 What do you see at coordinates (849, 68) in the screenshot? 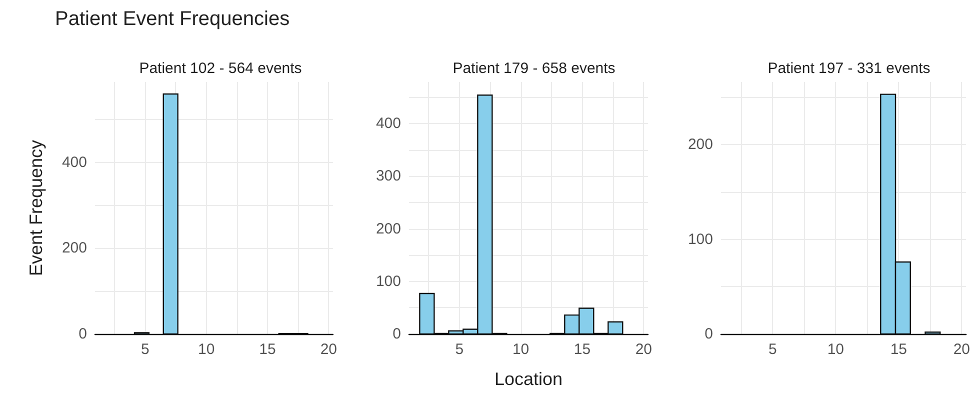
I see `chart-title: Patient 197 - 331 events` at bounding box center [849, 68].